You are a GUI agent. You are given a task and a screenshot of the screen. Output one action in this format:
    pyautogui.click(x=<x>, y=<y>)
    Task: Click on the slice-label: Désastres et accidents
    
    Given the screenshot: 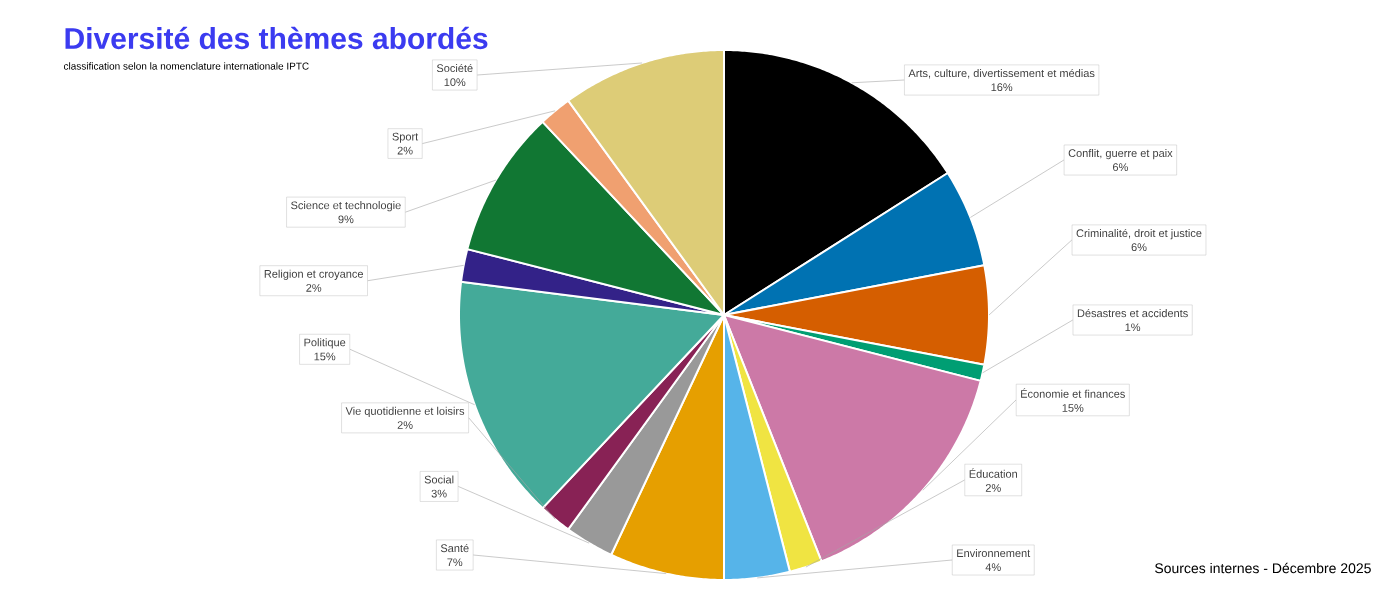 What is the action you would take?
    pyautogui.click(x=1132, y=313)
    